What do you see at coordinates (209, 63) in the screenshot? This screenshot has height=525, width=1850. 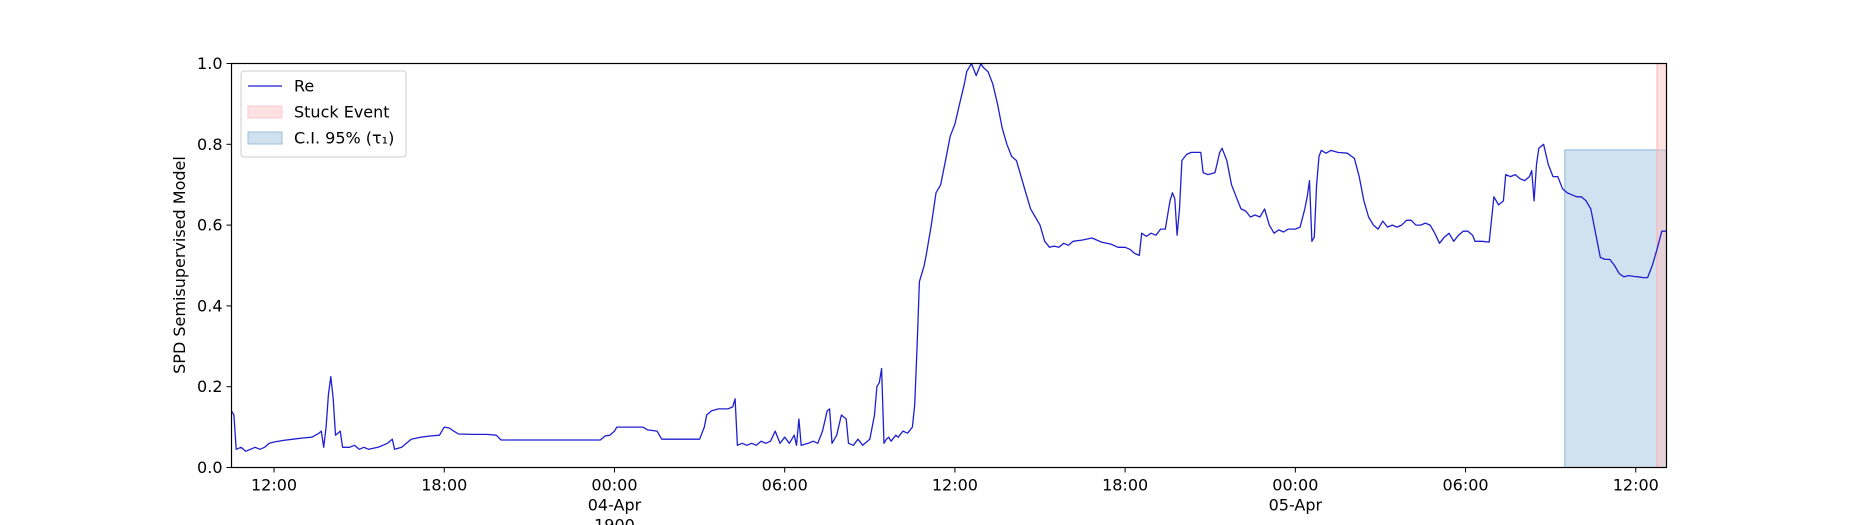 I see `y-tick-label: 1.0` at bounding box center [209, 63].